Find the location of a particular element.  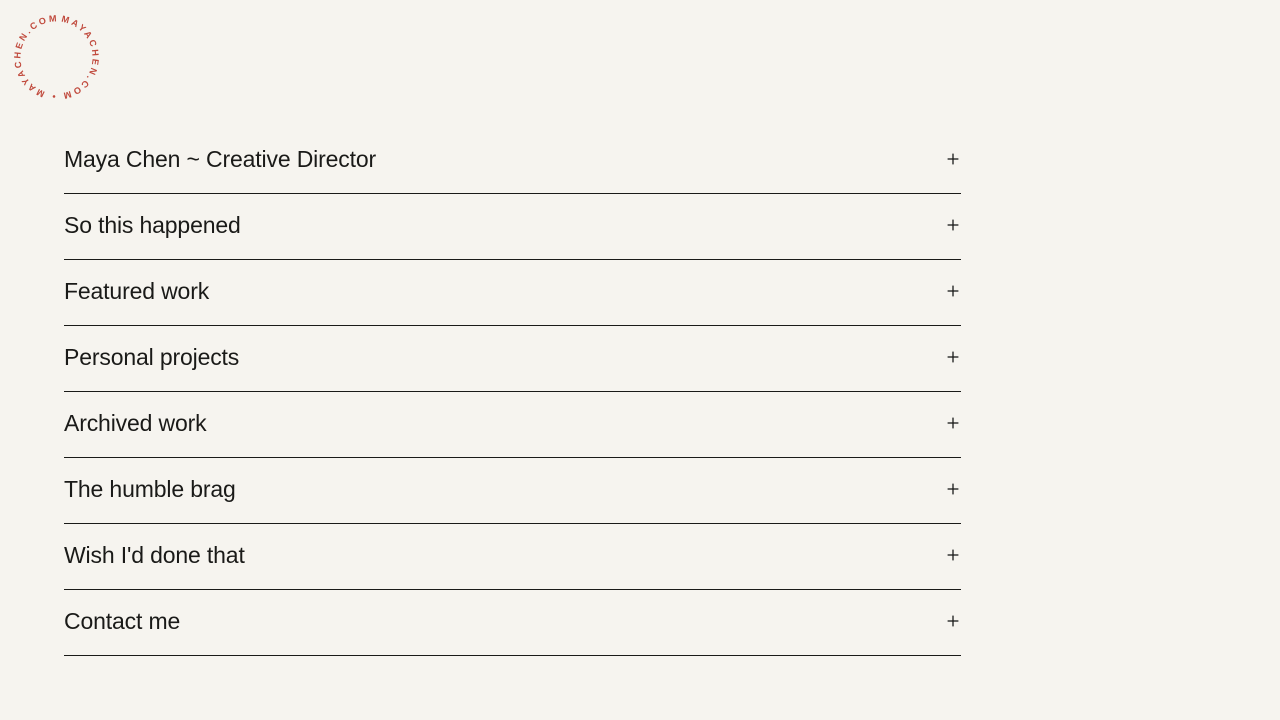

accordion-row-label: Wish I'd done that is located at coordinates (154, 554).